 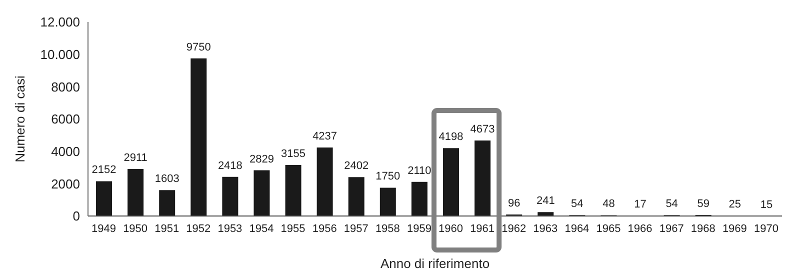 I want to click on x-axis-title: Anno di riferimento, so click(x=435, y=263).